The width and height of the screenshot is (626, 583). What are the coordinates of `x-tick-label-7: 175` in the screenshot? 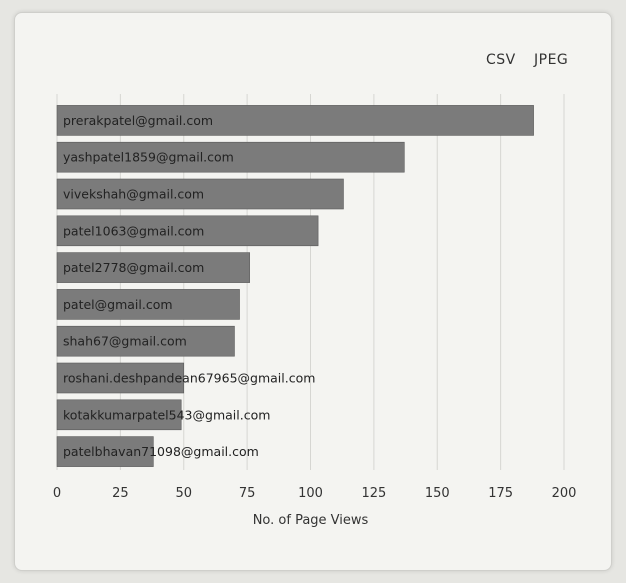 It's located at (500, 493).